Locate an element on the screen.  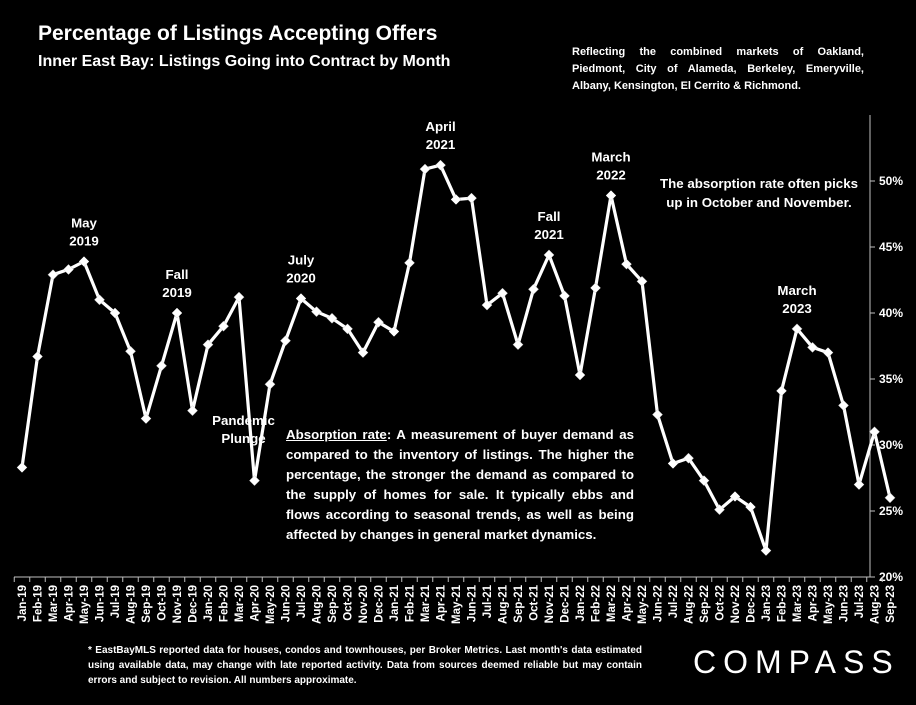
annotation-line: July is located at coordinates (301, 259).